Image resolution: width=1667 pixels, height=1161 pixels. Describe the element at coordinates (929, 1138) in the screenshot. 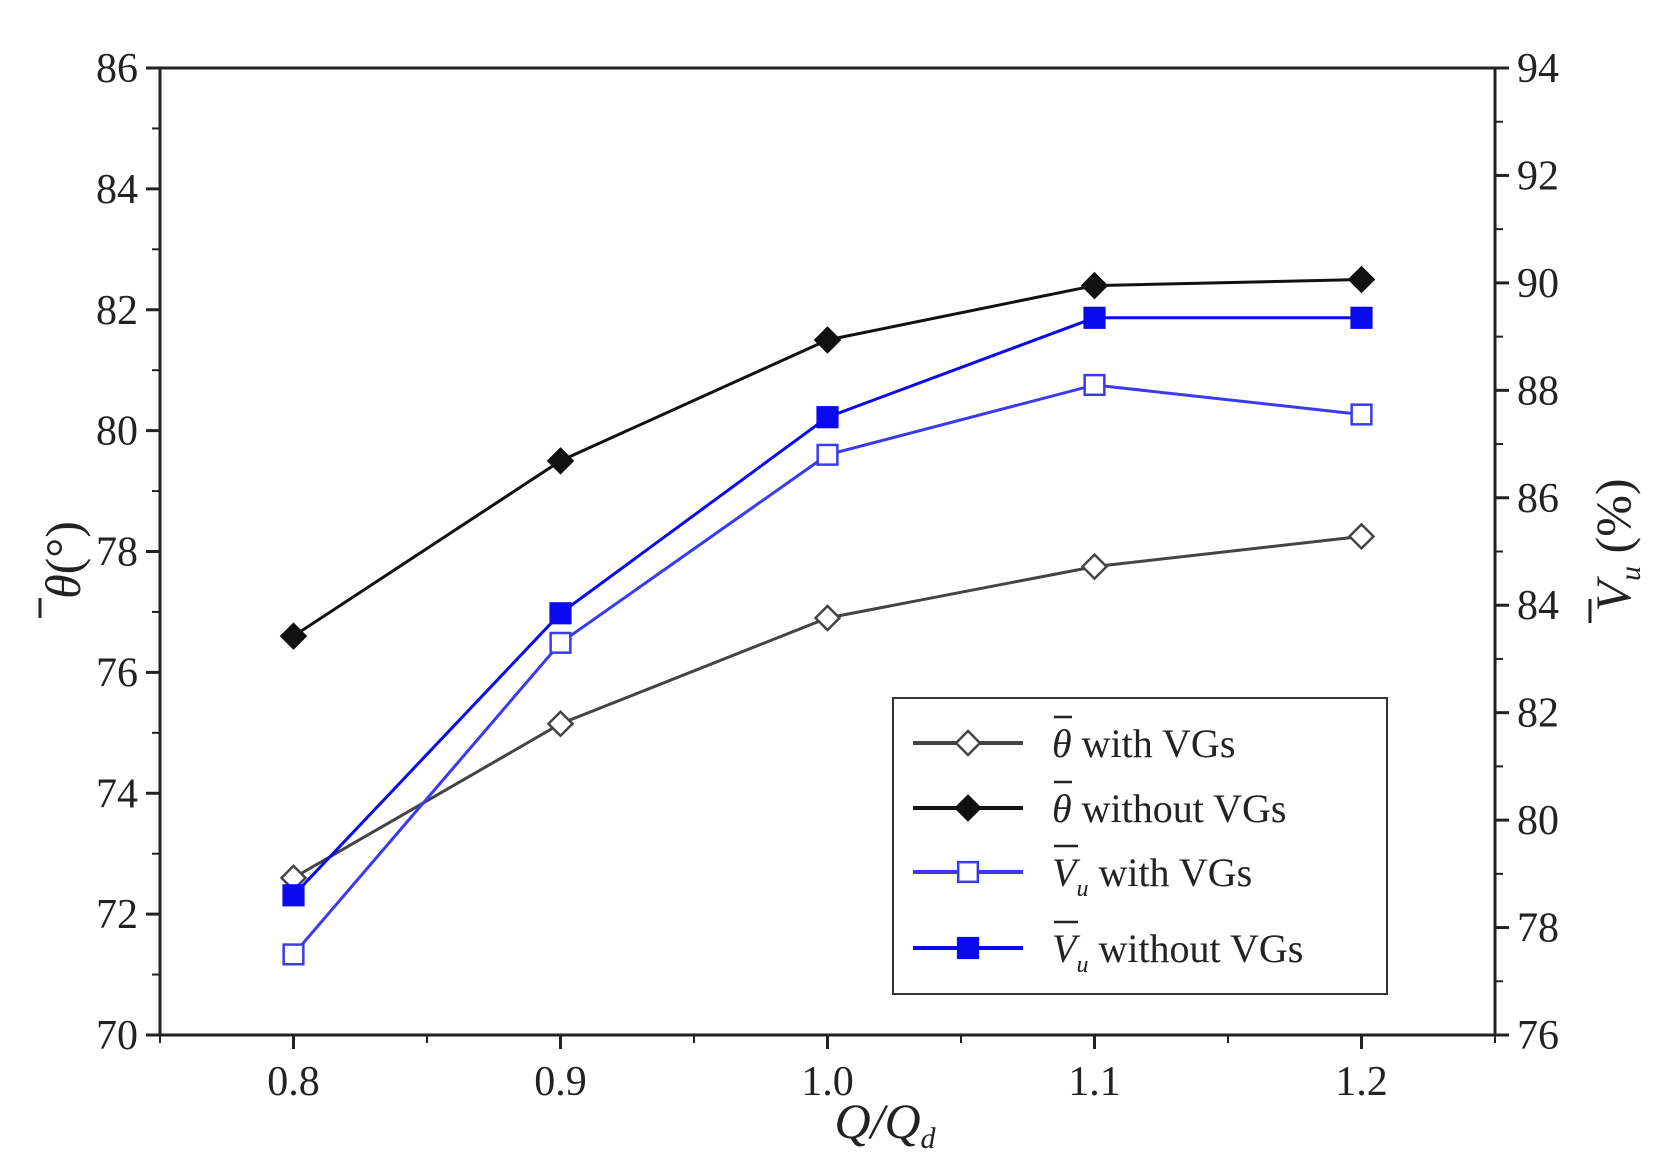

I see `x-axis-title-sub: d` at that location.